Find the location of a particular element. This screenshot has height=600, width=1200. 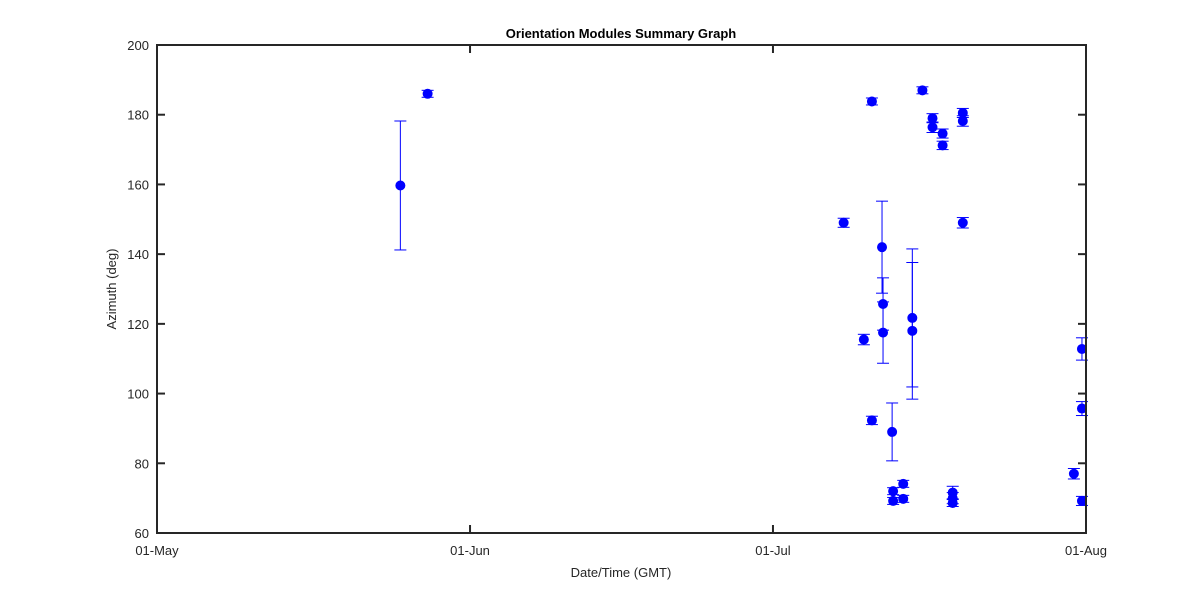

x-axis-label: Date/Time (GMT) is located at coordinates (621, 572).